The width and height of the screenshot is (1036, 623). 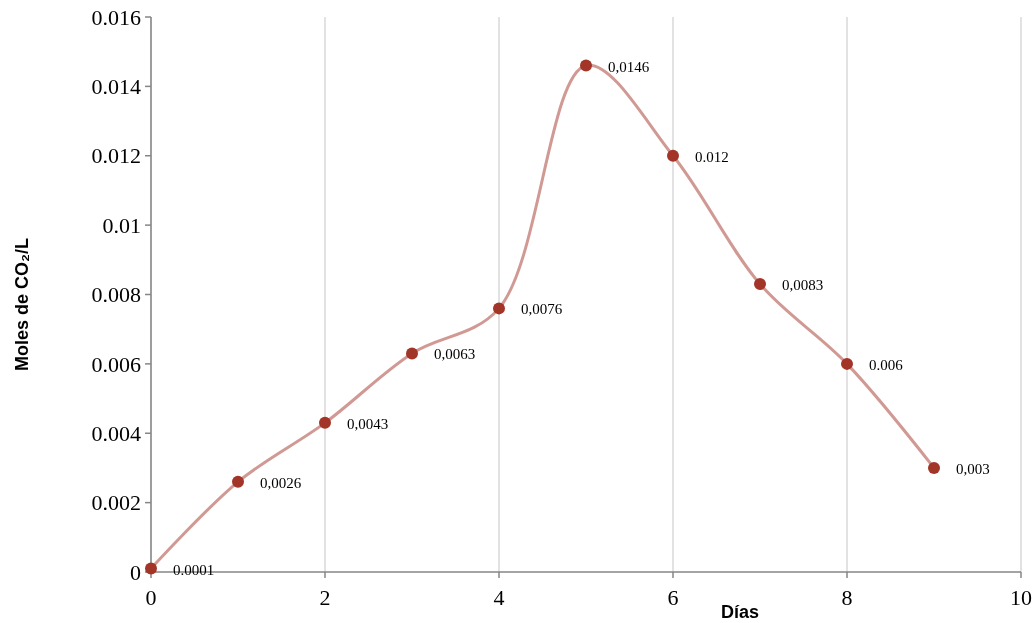 What do you see at coordinates (22, 304) in the screenshot?
I see `y-axis-title: Moles de CO₂/L` at bounding box center [22, 304].